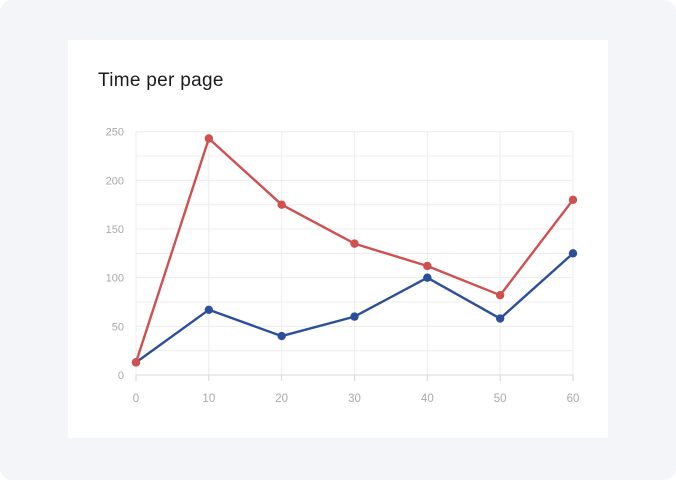 Image resolution: width=676 pixels, height=480 pixels. What do you see at coordinates (115, 133) in the screenshot?
I see `y-tick-label: 250` at bounding box center [115, 133].